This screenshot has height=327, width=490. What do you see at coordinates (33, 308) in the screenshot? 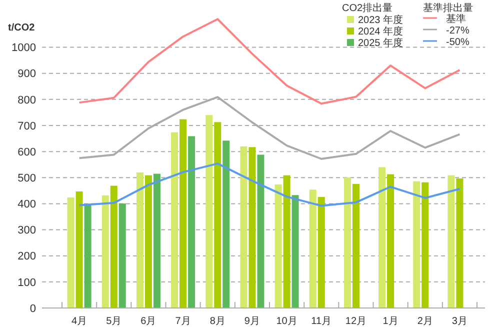
I see `y-tick-label: 0` at bounding box center [33, 308].